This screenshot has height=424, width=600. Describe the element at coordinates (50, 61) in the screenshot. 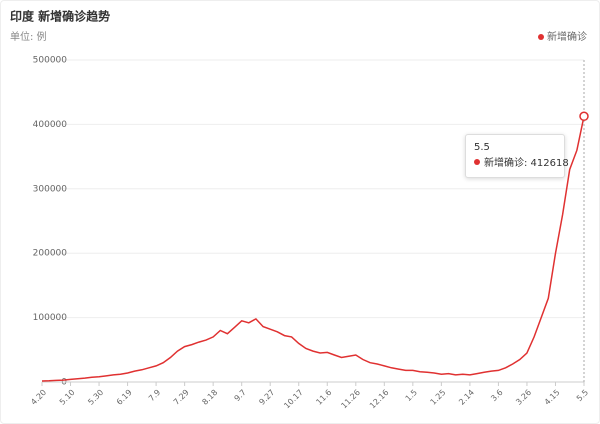

I see `y-tick-label: 500000` at that location.